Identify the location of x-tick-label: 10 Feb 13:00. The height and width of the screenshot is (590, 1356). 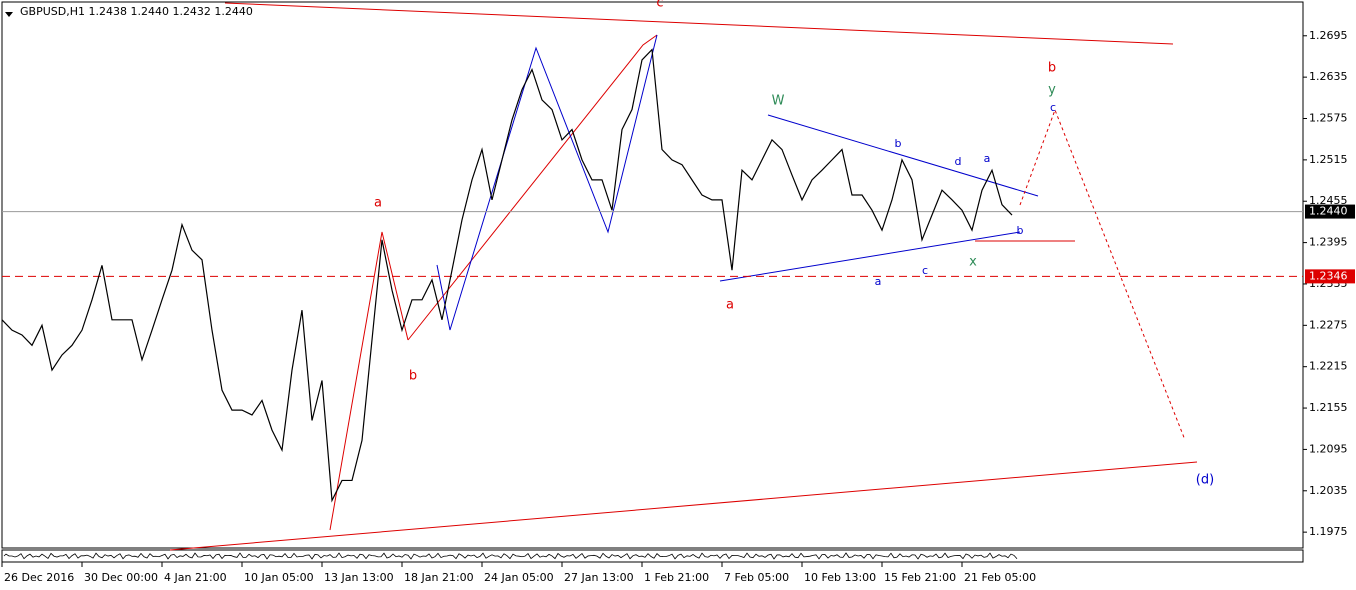
(840, 577).